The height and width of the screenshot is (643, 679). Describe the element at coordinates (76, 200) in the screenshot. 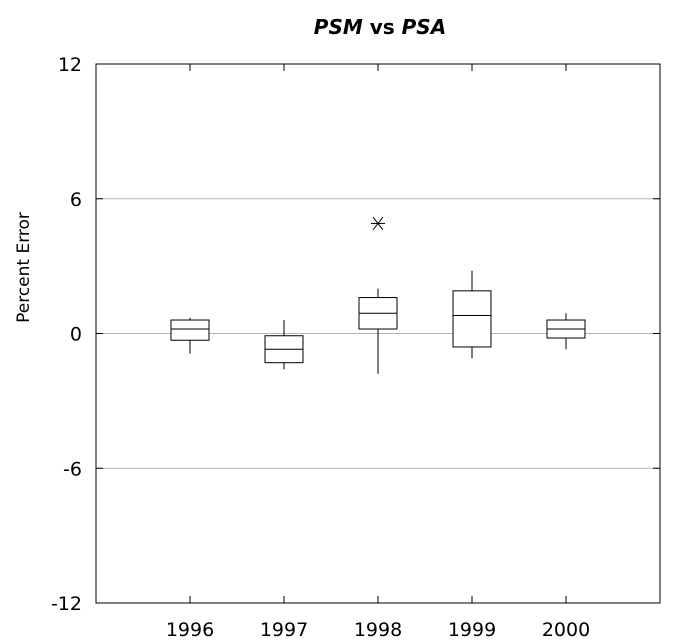

I see `y-tick-label: 6` at that location.